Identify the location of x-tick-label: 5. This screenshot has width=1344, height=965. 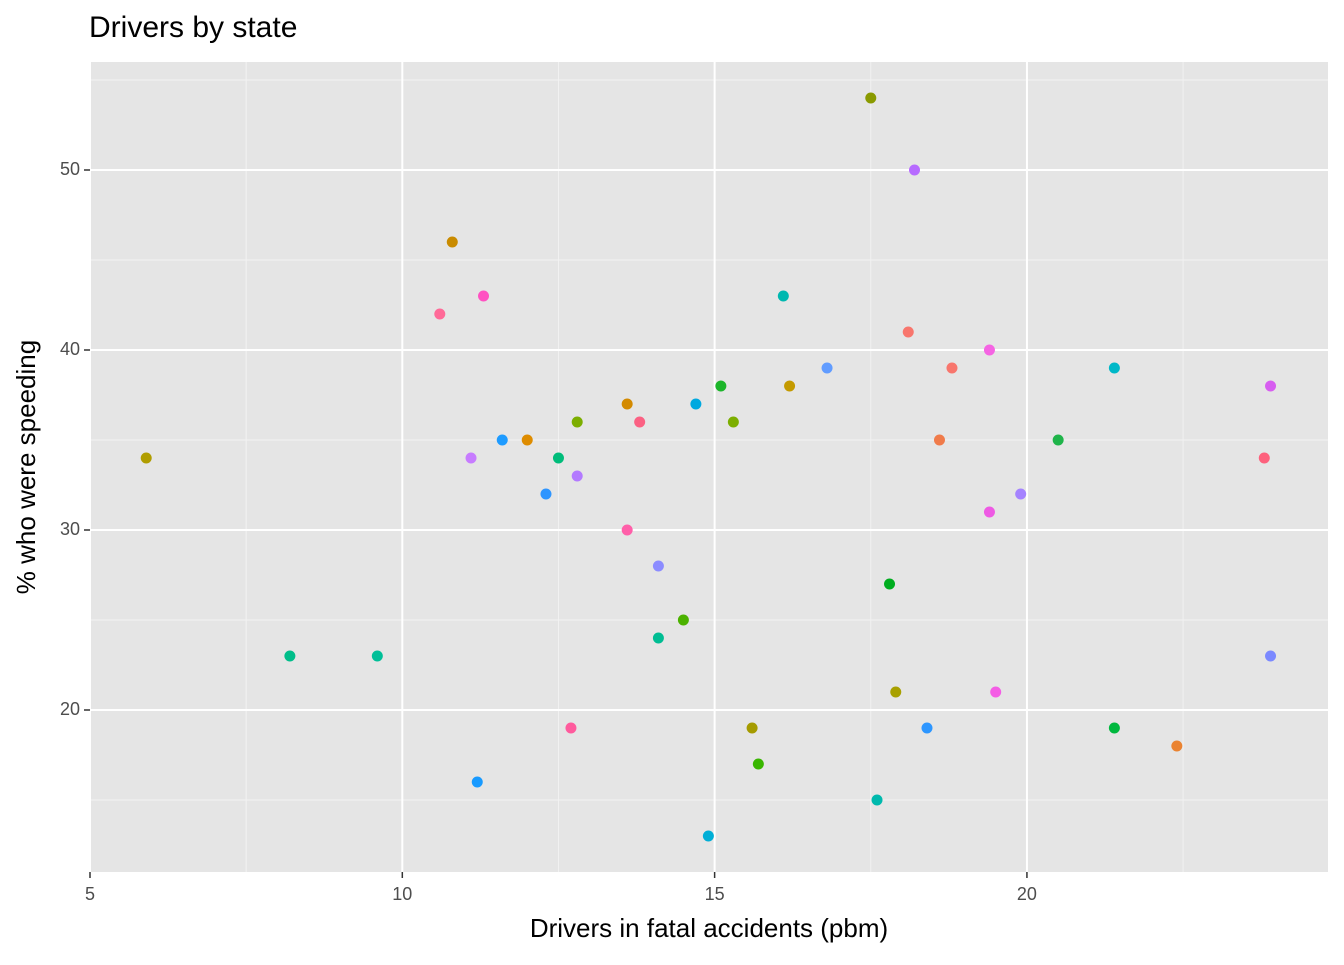
(90, 894).